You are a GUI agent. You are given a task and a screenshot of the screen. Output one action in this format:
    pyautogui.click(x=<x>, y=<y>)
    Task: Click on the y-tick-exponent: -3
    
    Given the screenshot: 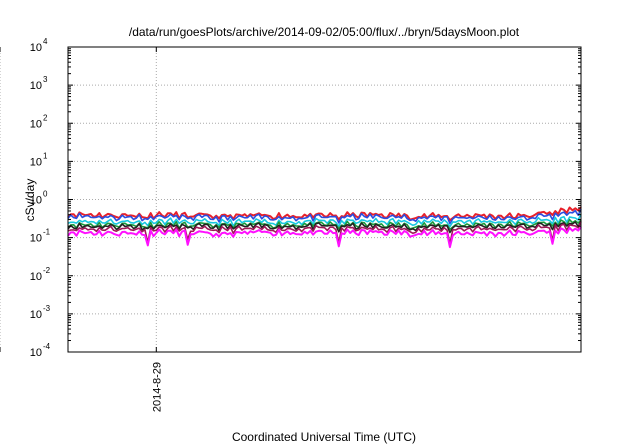 What is the action you would take?
    pyautogui.click(x=47, y=308)
    